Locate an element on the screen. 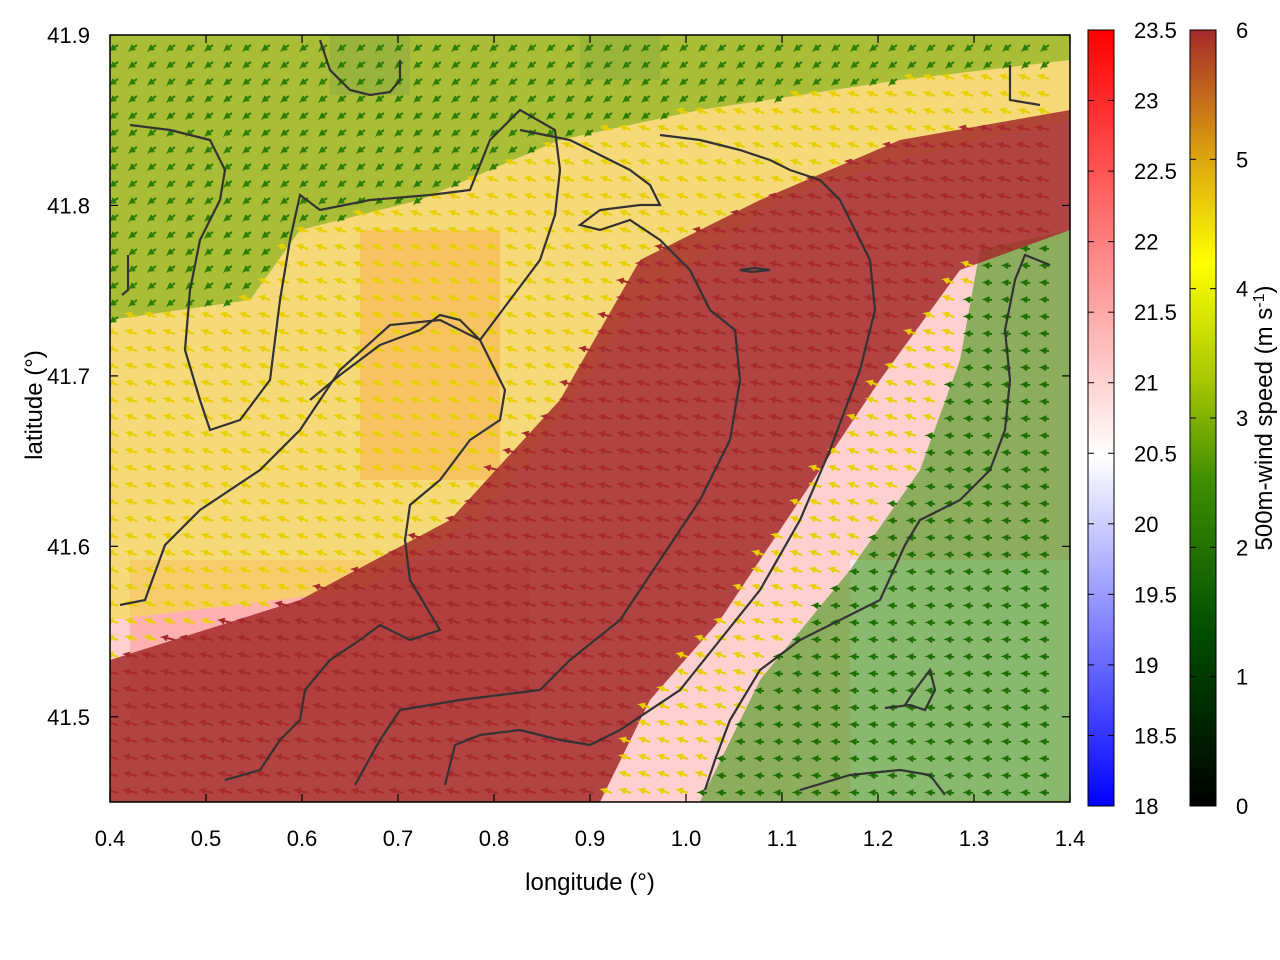  y-tick-label: 41.8 is located at coordinates (68, 205).